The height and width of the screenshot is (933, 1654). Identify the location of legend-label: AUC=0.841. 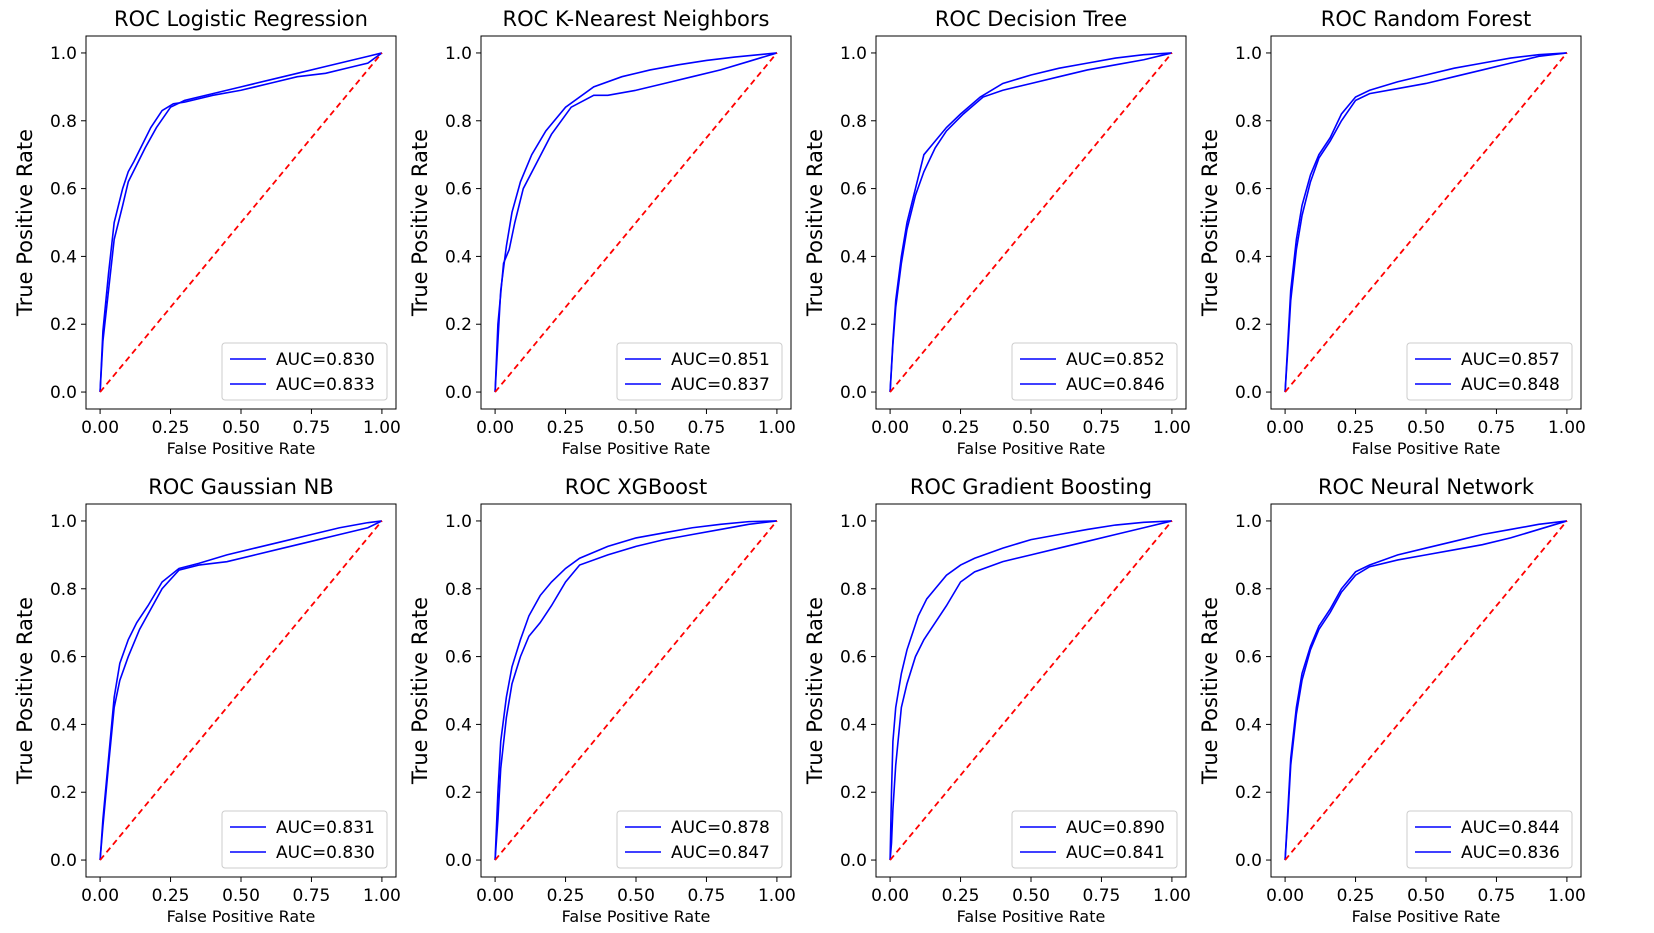
(1115, 853).